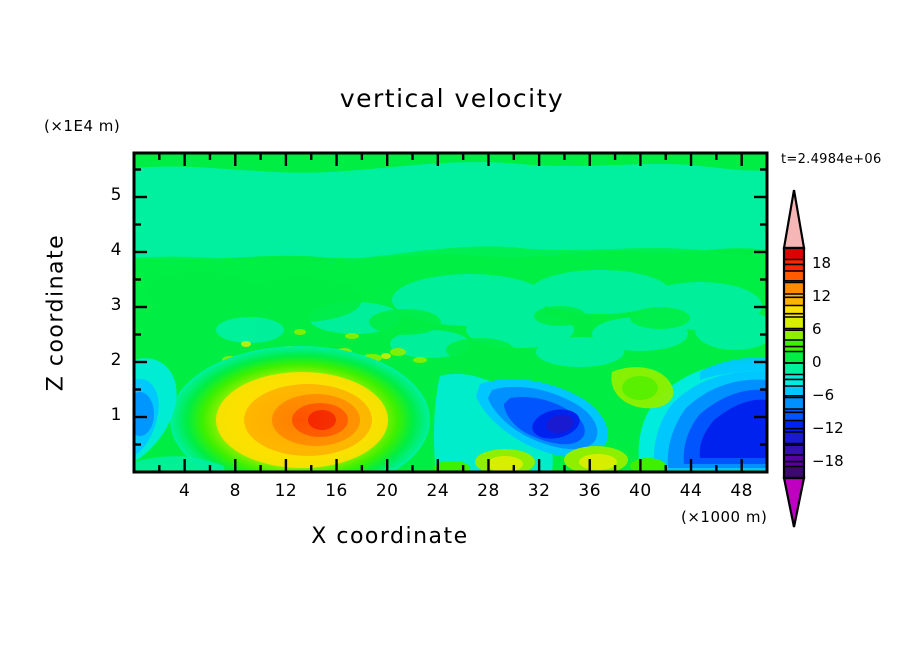 The image size is (904, 654). What do you see at coordinates (794, 219) in the screenshot?
I see `colorbar-over-arrow` at bounding box center [794, 219].